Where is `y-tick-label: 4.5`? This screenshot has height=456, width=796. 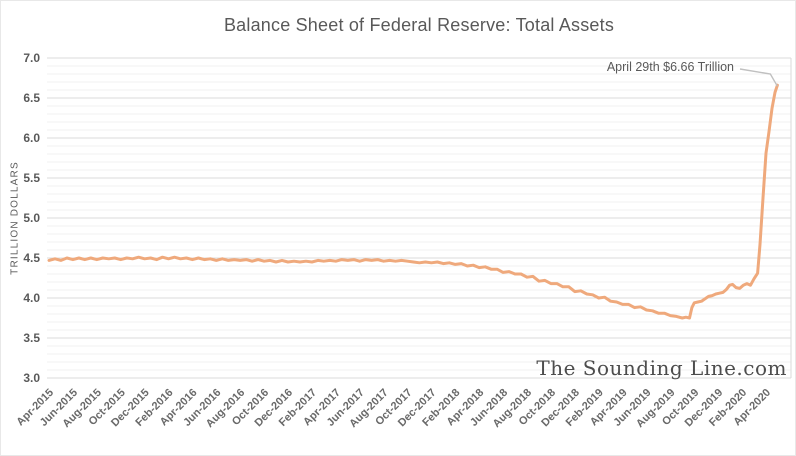 y-tick-label: 4.5 is located at coordinates (31, 258).